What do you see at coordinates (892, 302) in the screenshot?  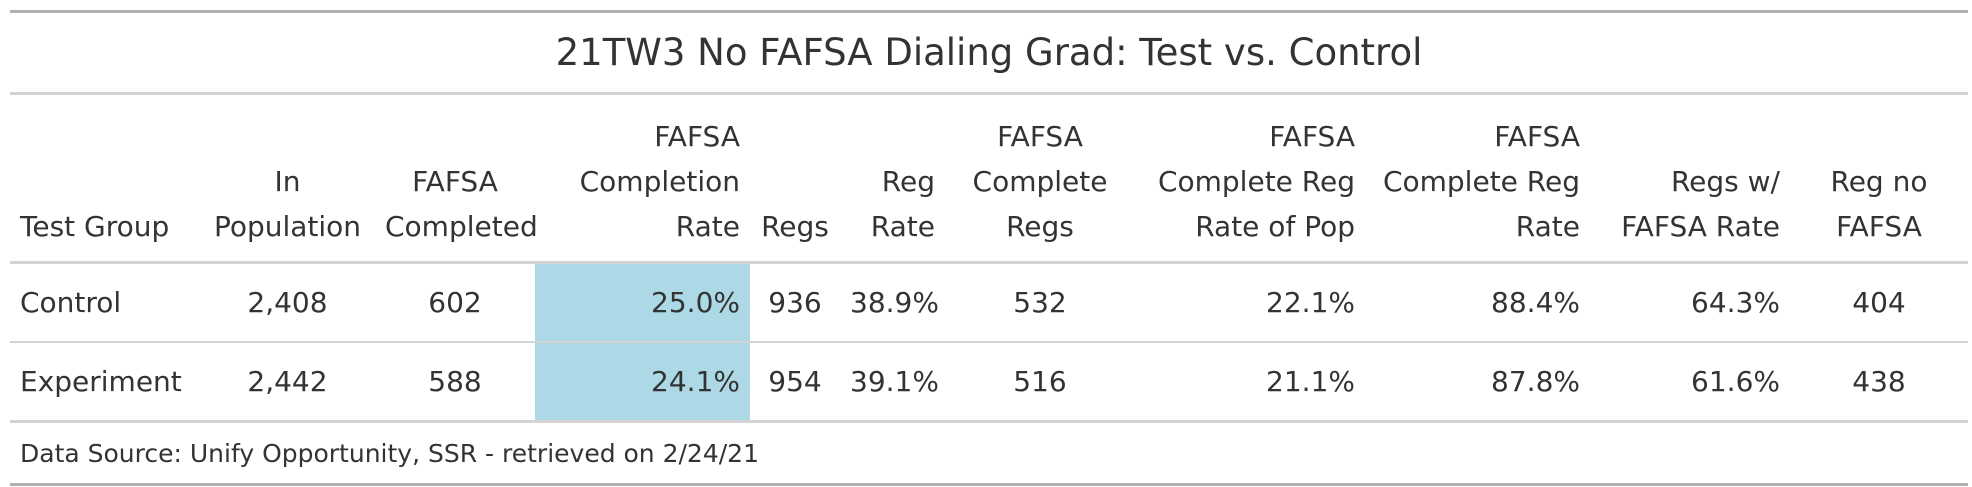 I see `cell-reg-rate: 38.9%` at bounding box center [892, 302].